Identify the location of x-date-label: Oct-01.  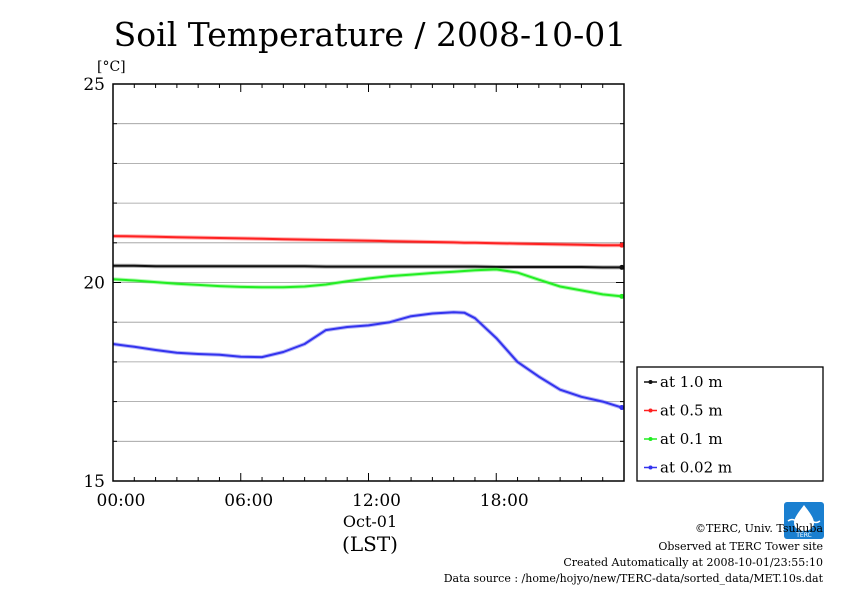
(370, 521).